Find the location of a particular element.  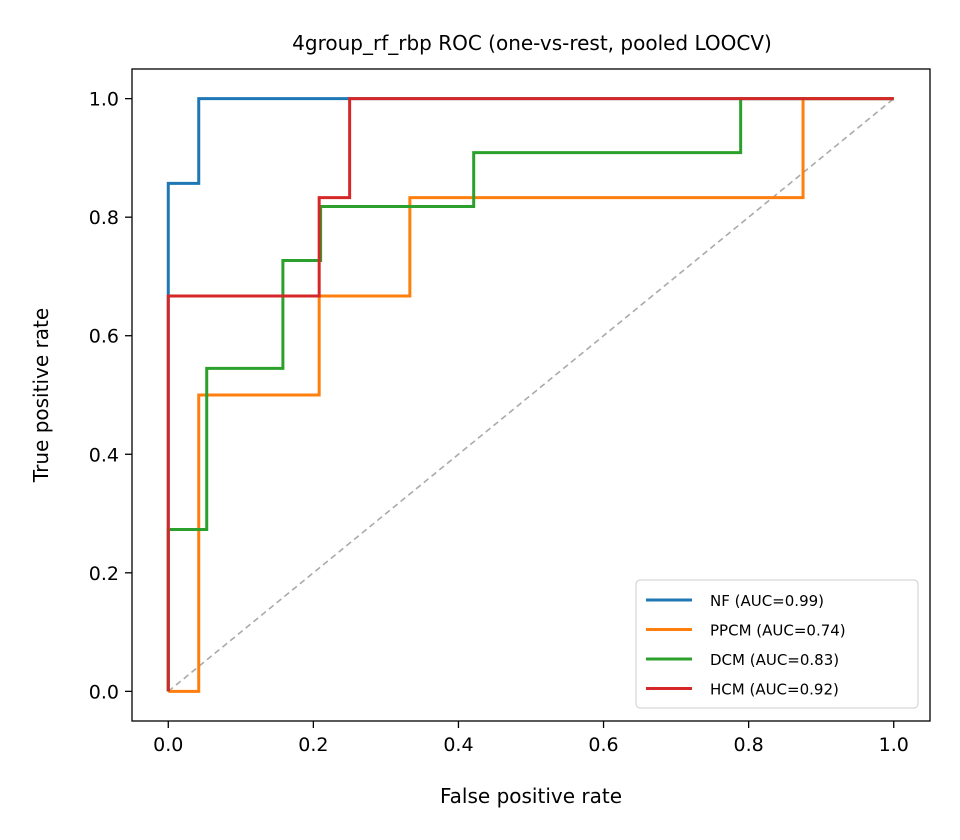

x-tick-label: 0.0 is located at coordinates (168, 745).